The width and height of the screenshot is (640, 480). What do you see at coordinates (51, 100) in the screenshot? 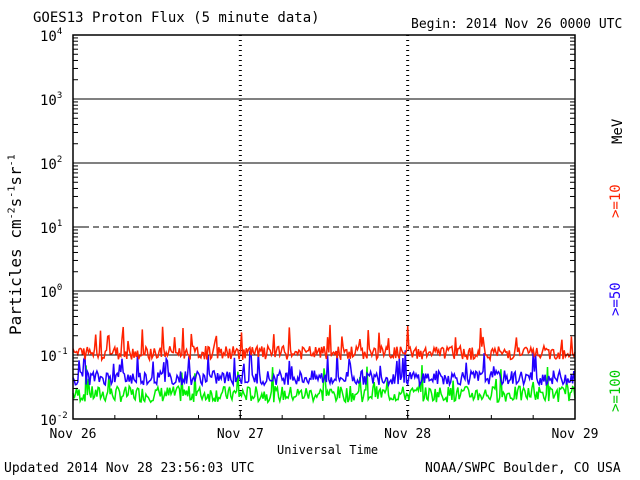
I see `y-tick-label: 10³` at bounding box center [51, 100].